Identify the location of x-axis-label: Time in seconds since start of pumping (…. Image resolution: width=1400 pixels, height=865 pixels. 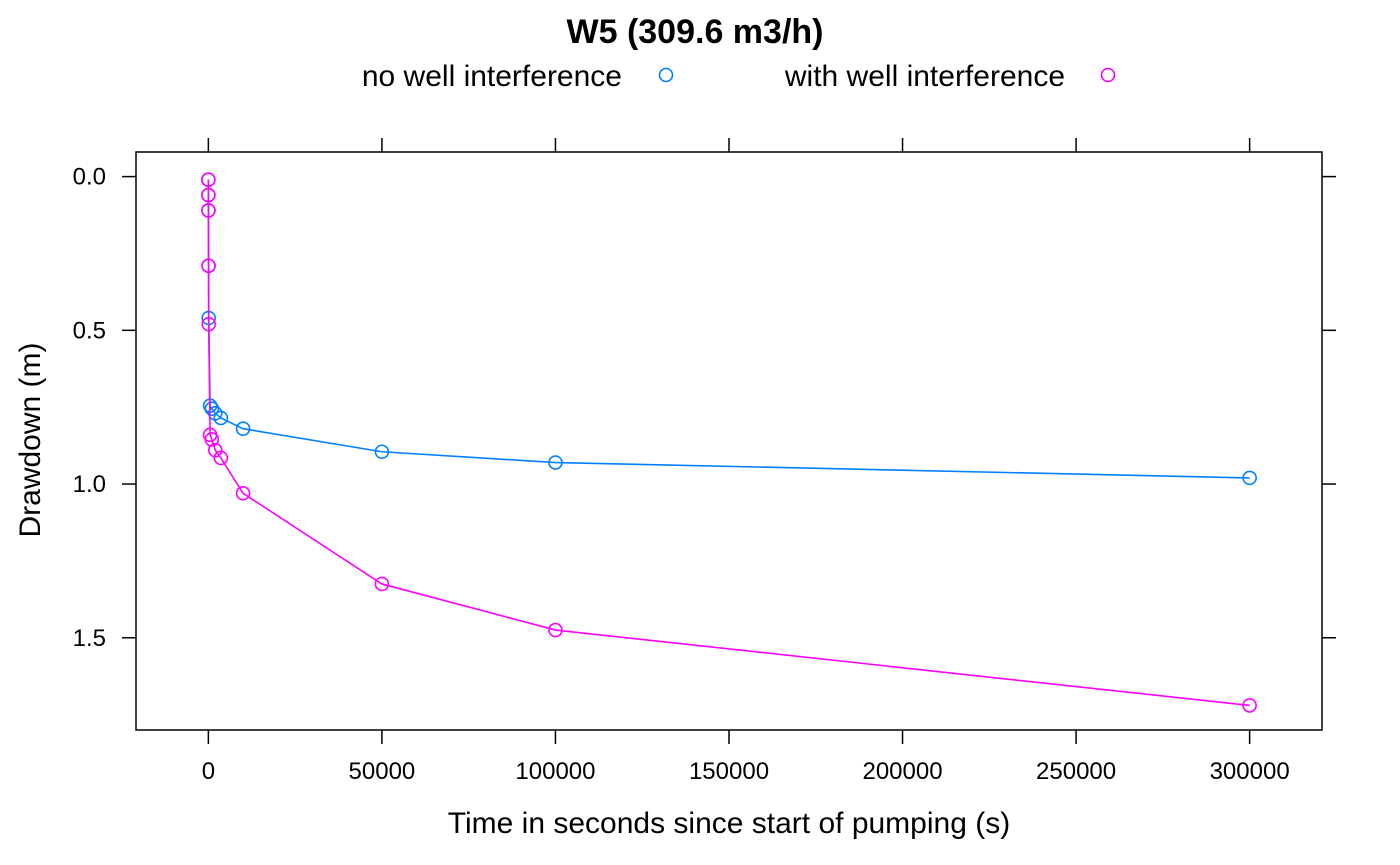
(729, 823).